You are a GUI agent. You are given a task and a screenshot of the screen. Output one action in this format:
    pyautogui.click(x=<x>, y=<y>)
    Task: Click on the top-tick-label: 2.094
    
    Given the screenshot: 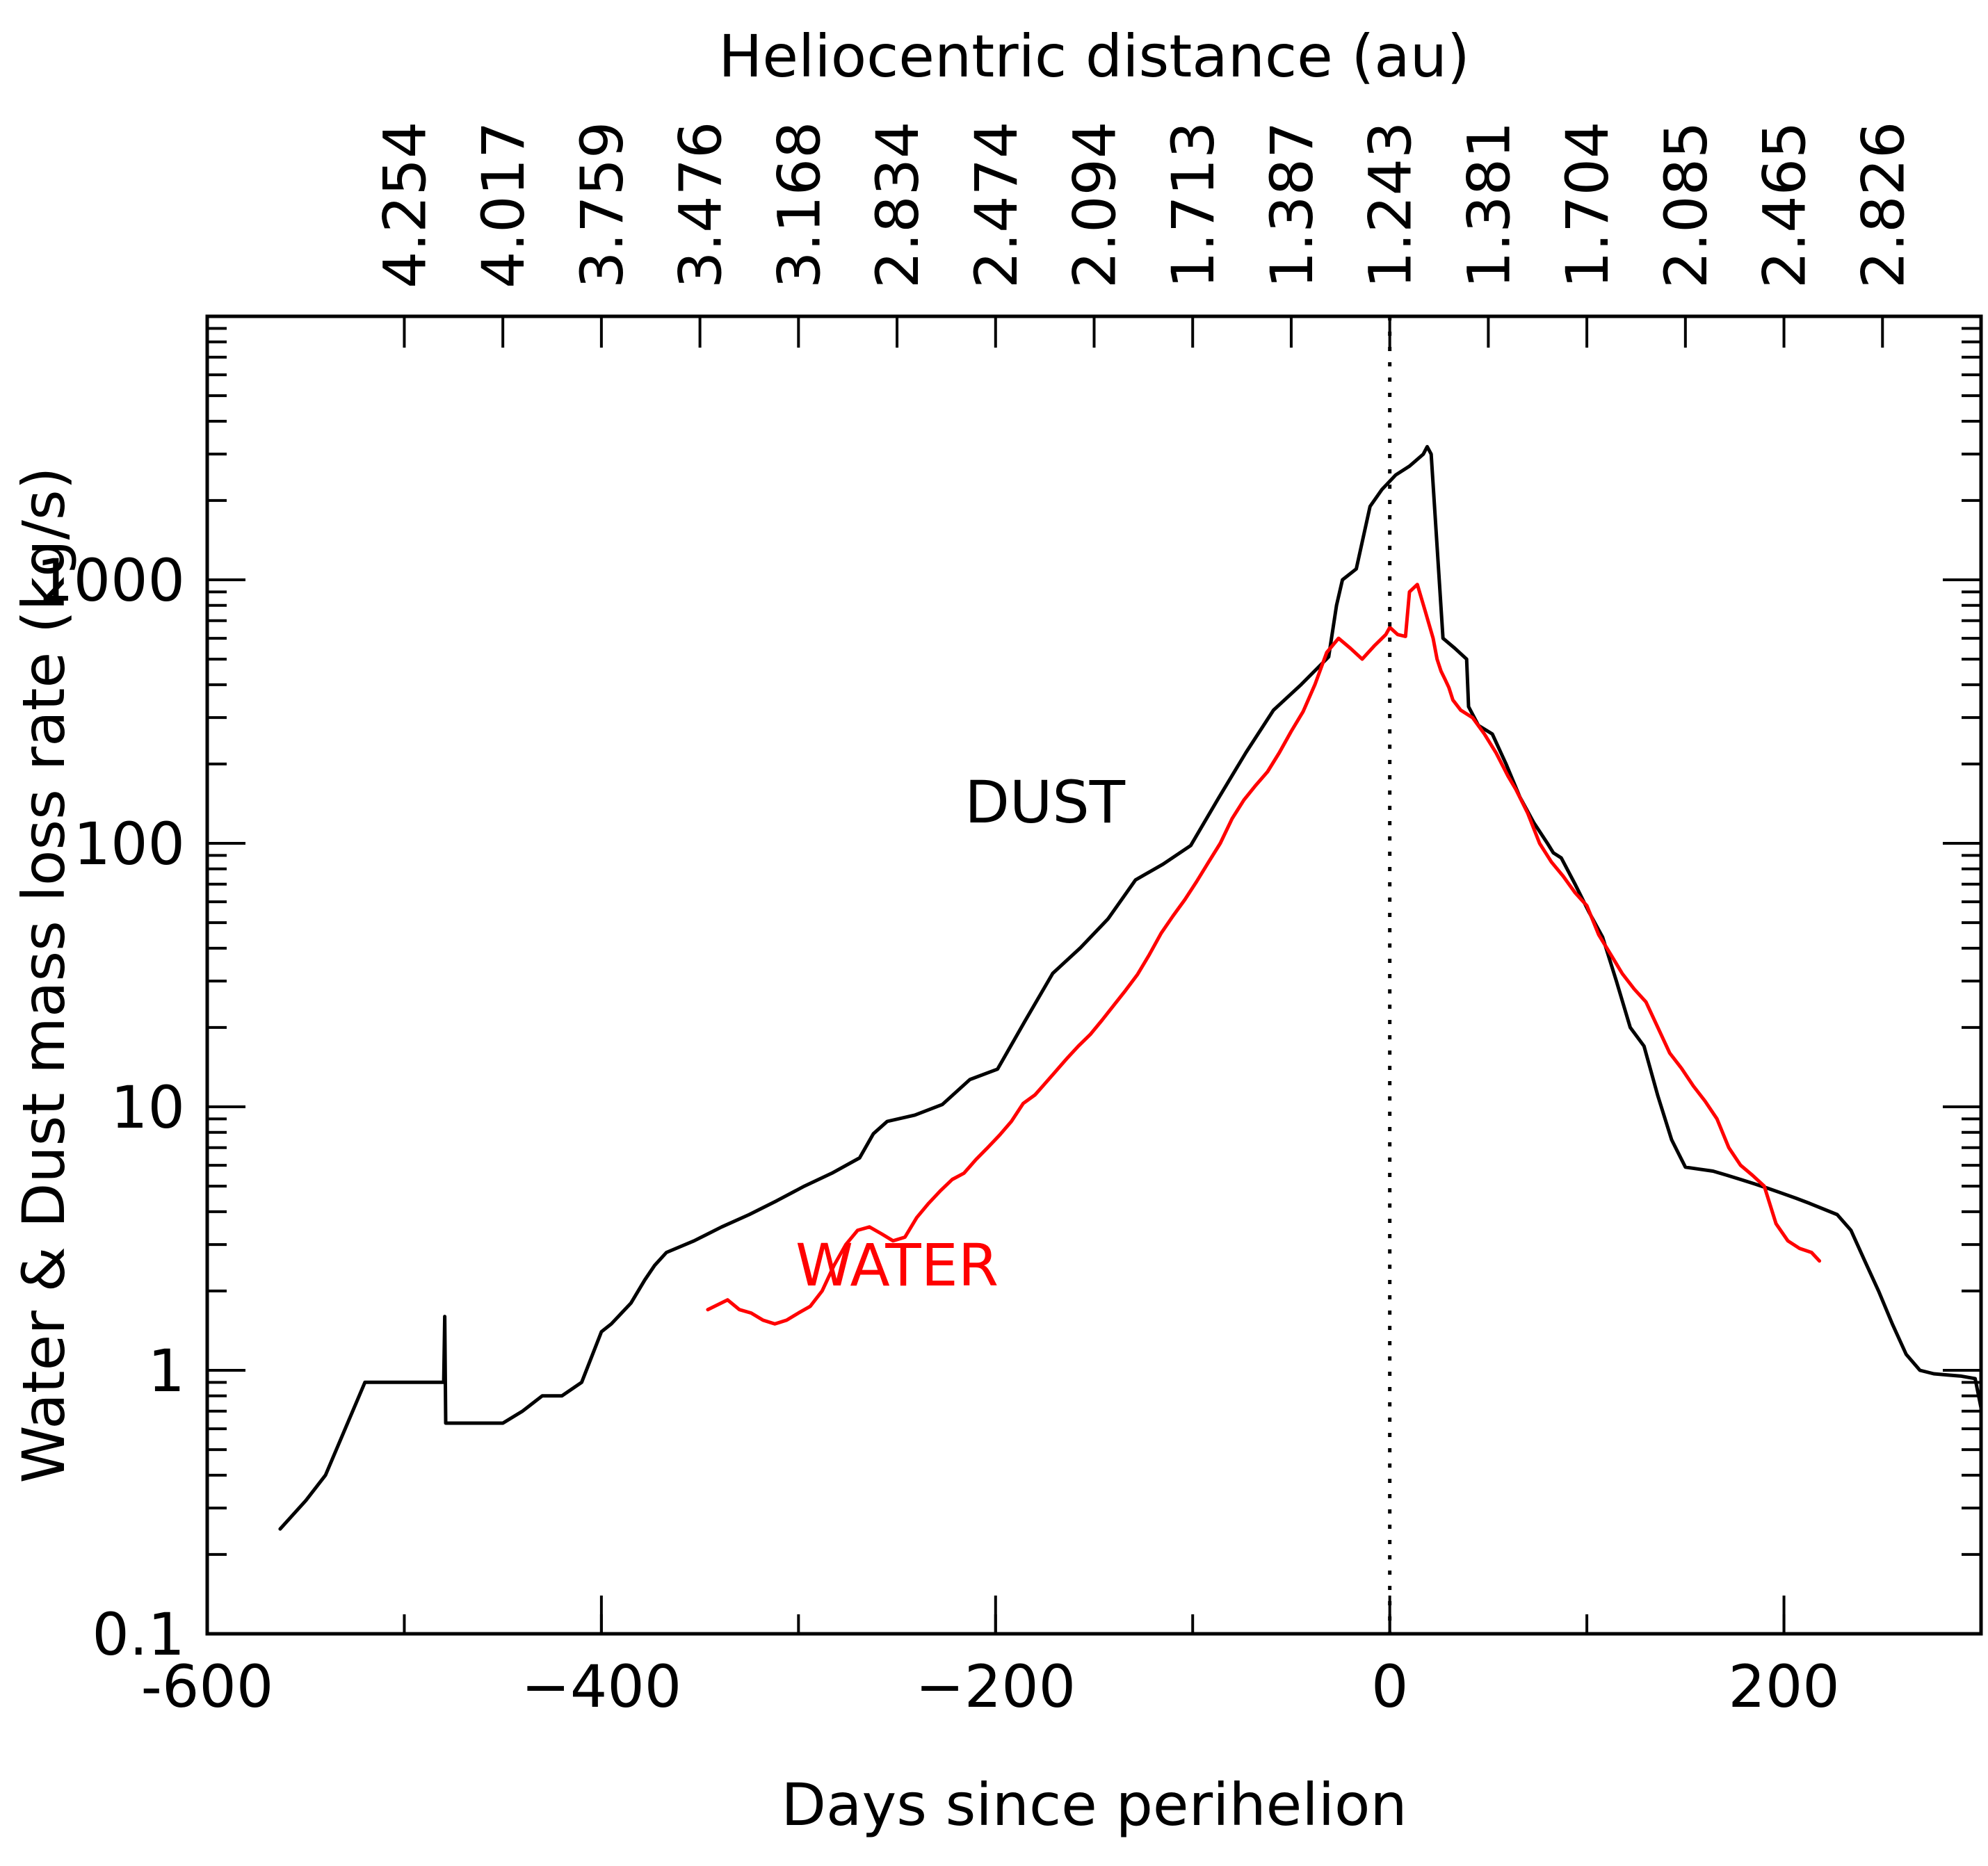 What is the action you would take?
    pyautogui.click(x=1095, y=205)
    